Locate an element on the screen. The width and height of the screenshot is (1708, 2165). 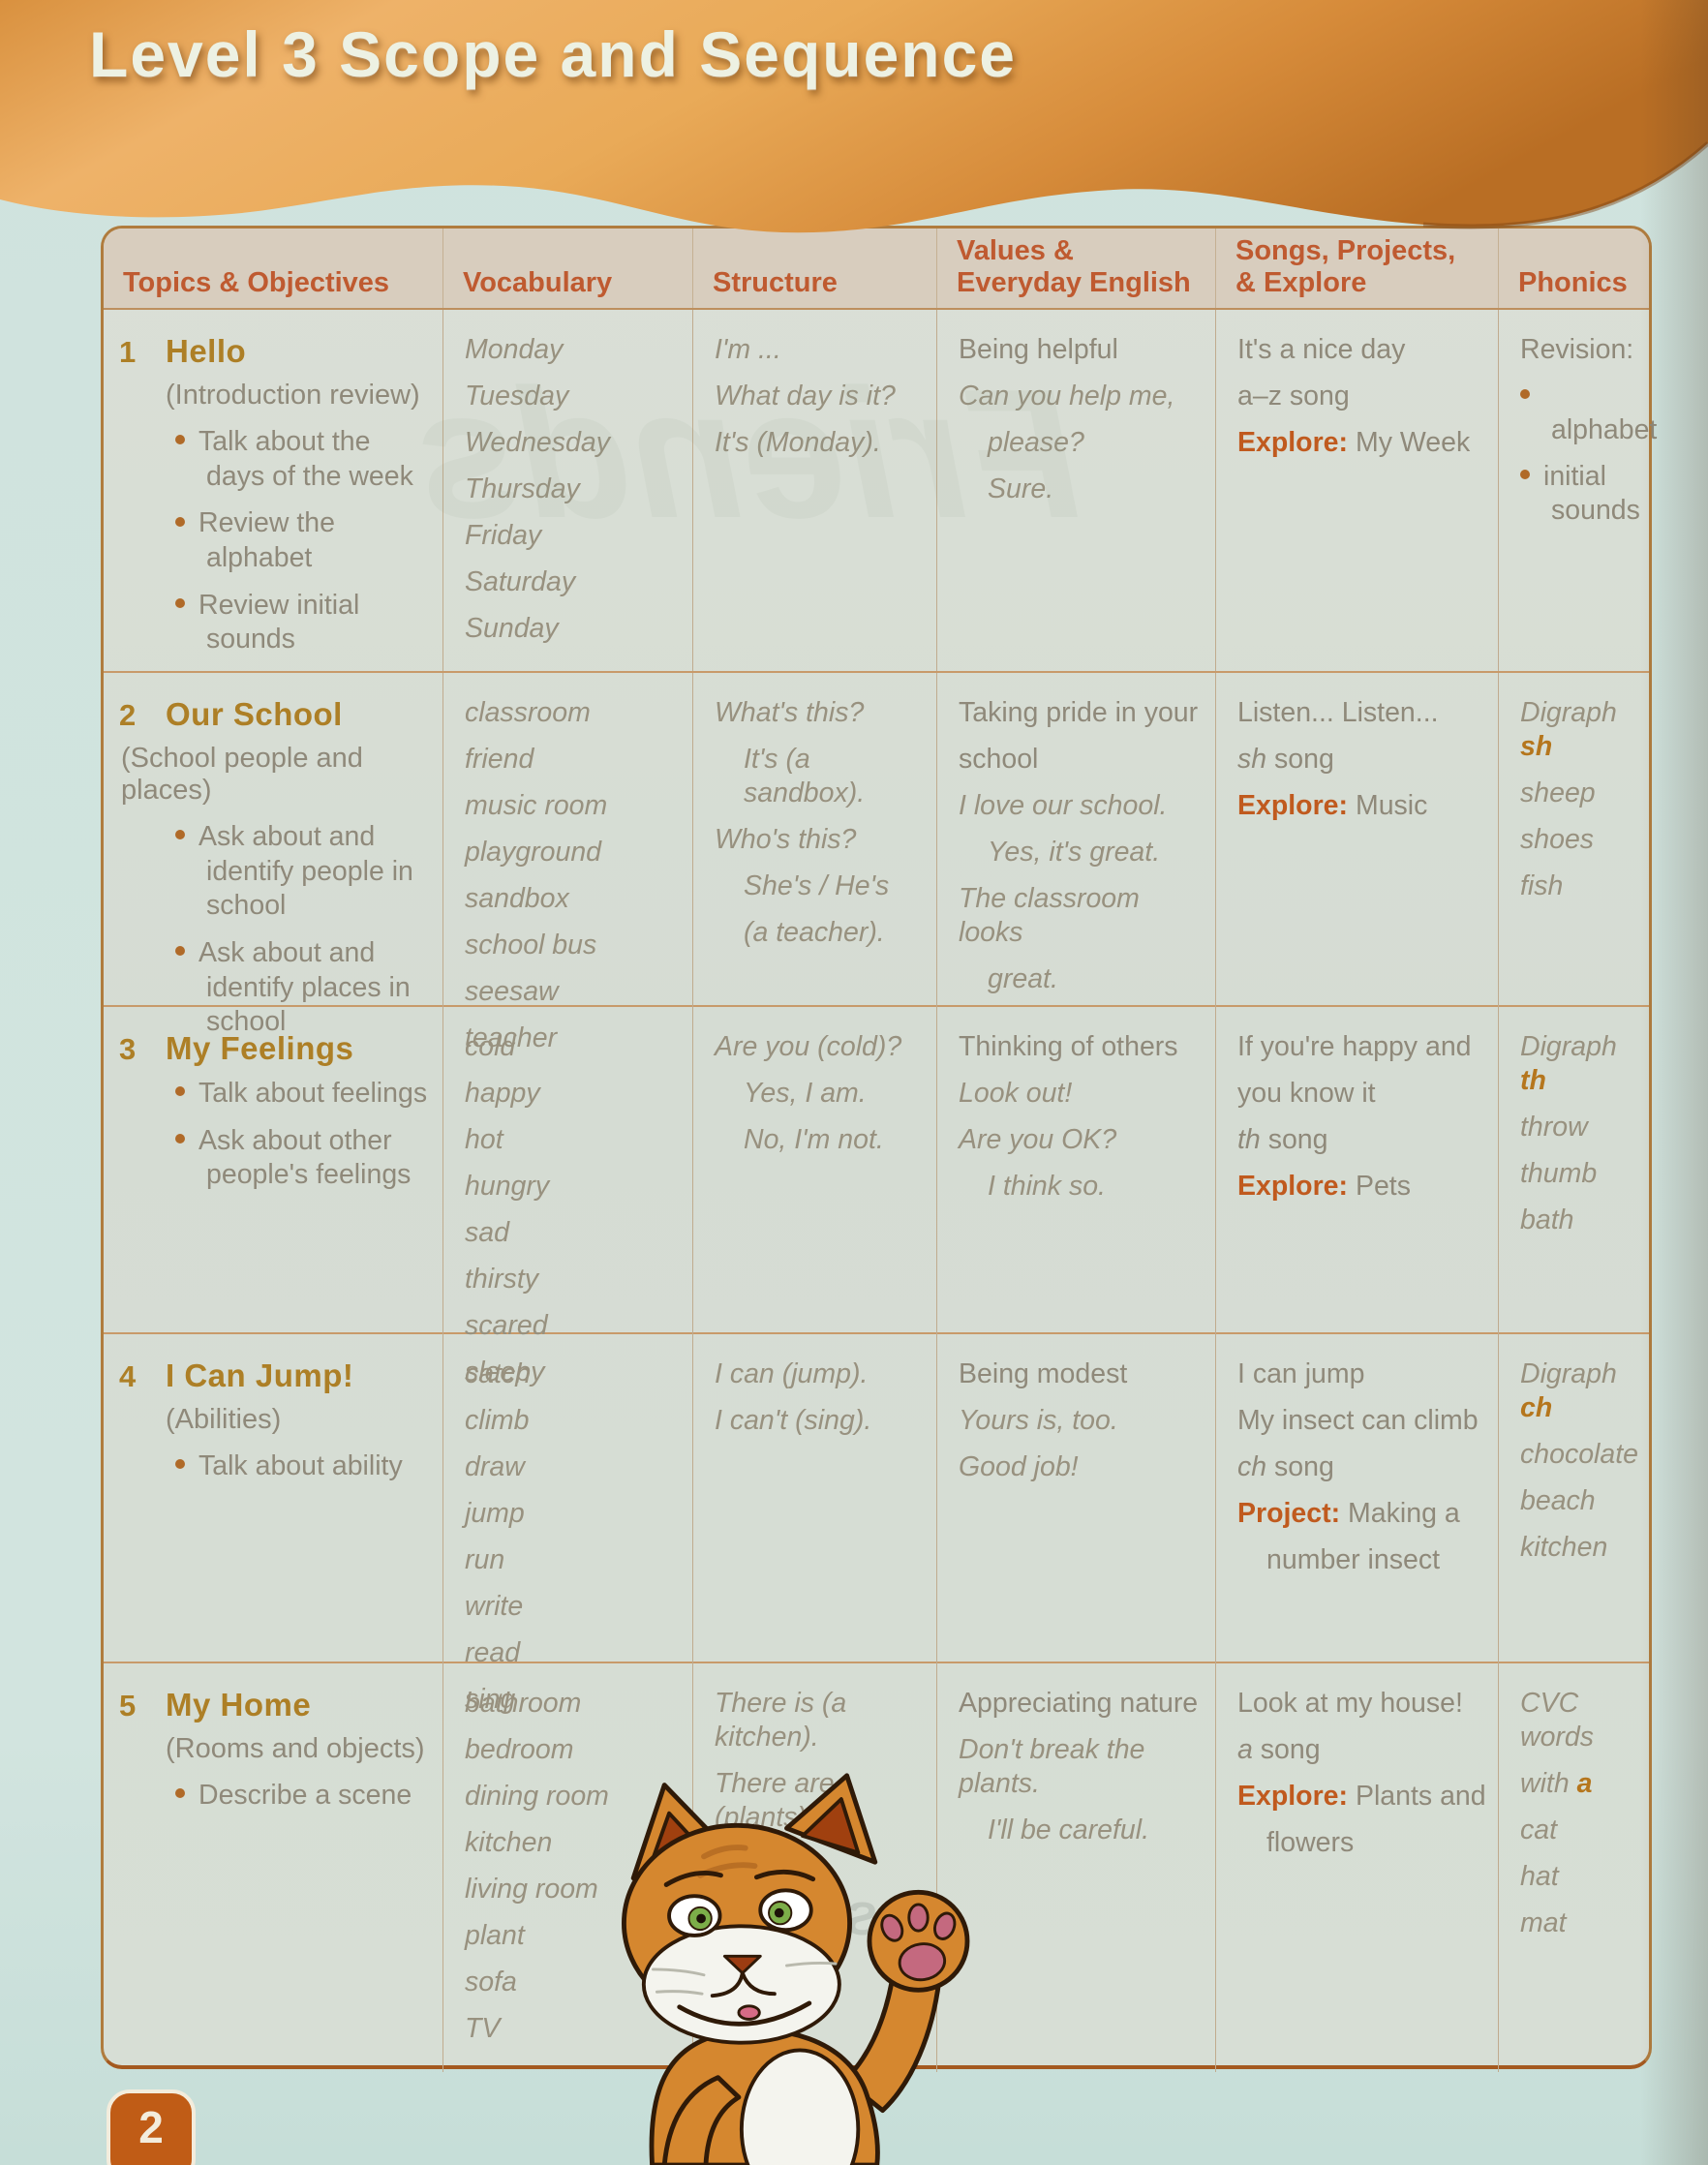
bullet-icon is located at coordinates (180, 1139).